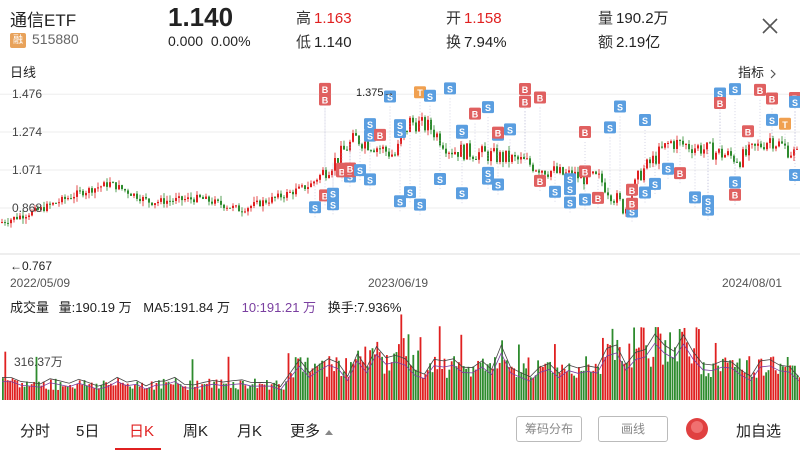 The height and width of the screenshot is (450, 800). I want to click on tab-daily-k: 日K, so click(142, 431).